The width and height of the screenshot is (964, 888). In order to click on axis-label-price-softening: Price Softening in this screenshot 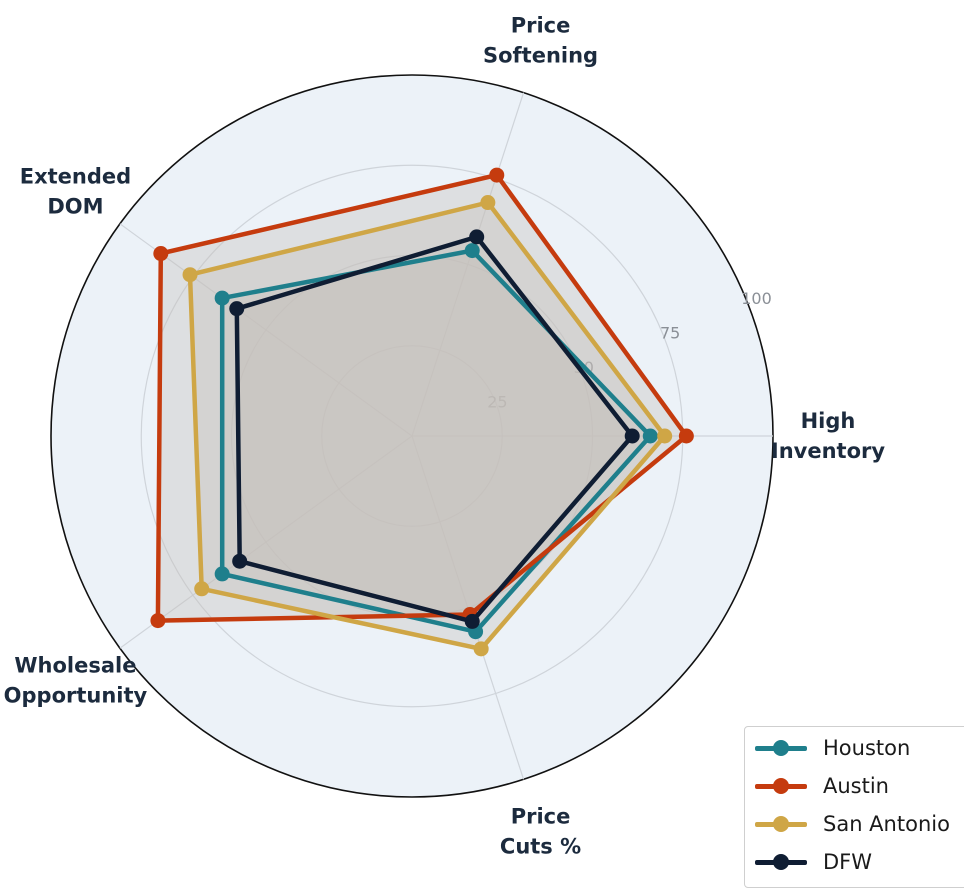, I will do `click(540, 40)`.